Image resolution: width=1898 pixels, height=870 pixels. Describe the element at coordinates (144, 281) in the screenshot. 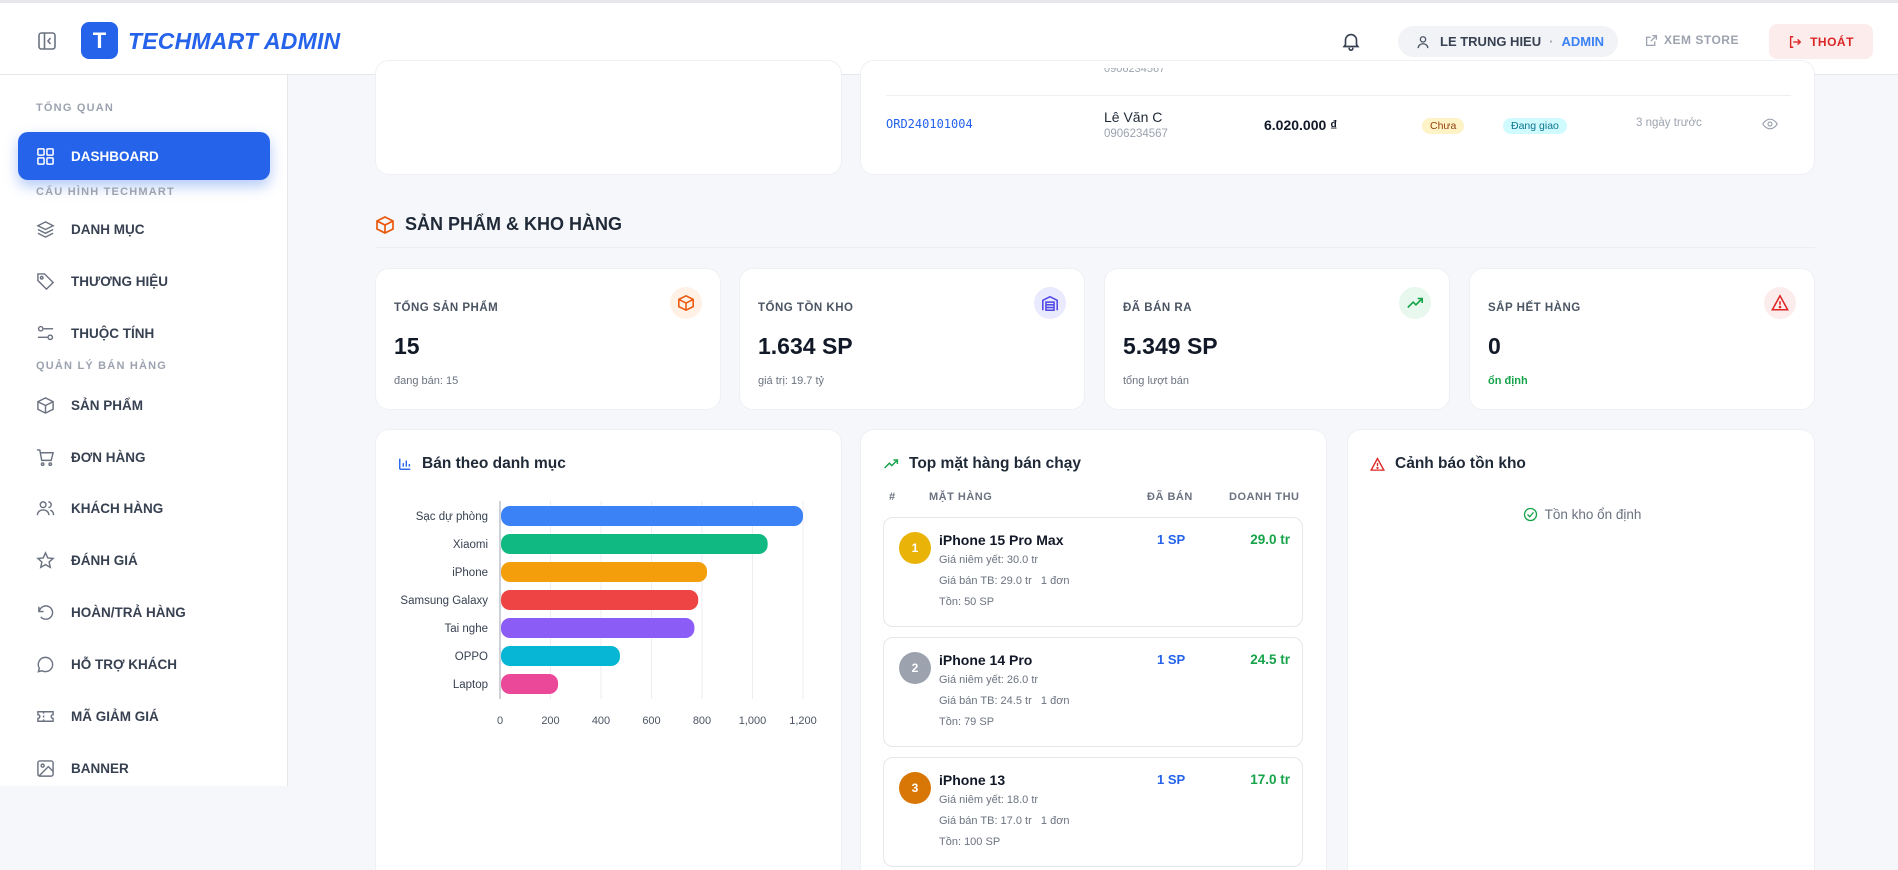

I see `sidebar-item-brands: THƯƠNG HIỆU` at that location.